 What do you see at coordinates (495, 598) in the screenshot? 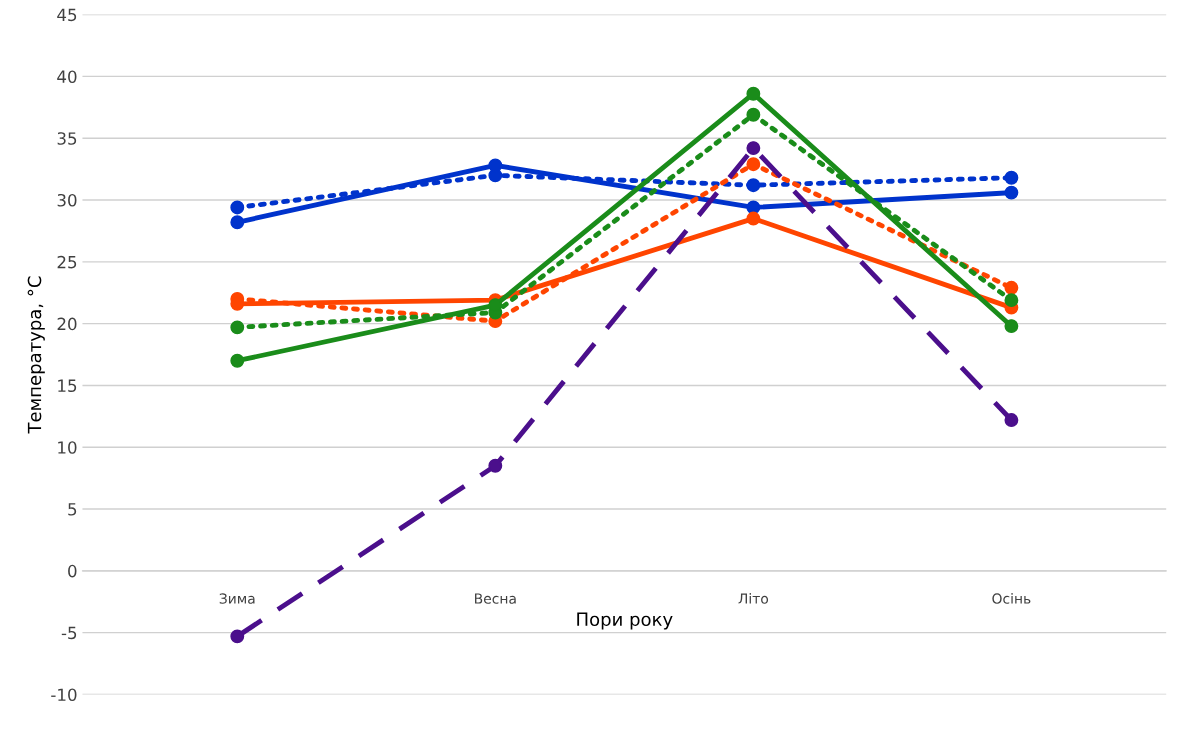
I see `x-tick-label: Весна` at bounding box center [495, 598].